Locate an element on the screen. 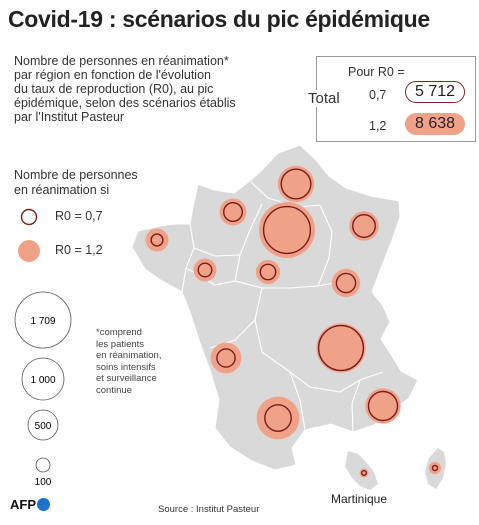 Image resolution: width=479 pixels, height=525 pixels. legend-r07-swatch is located at coordinates (29, 217).